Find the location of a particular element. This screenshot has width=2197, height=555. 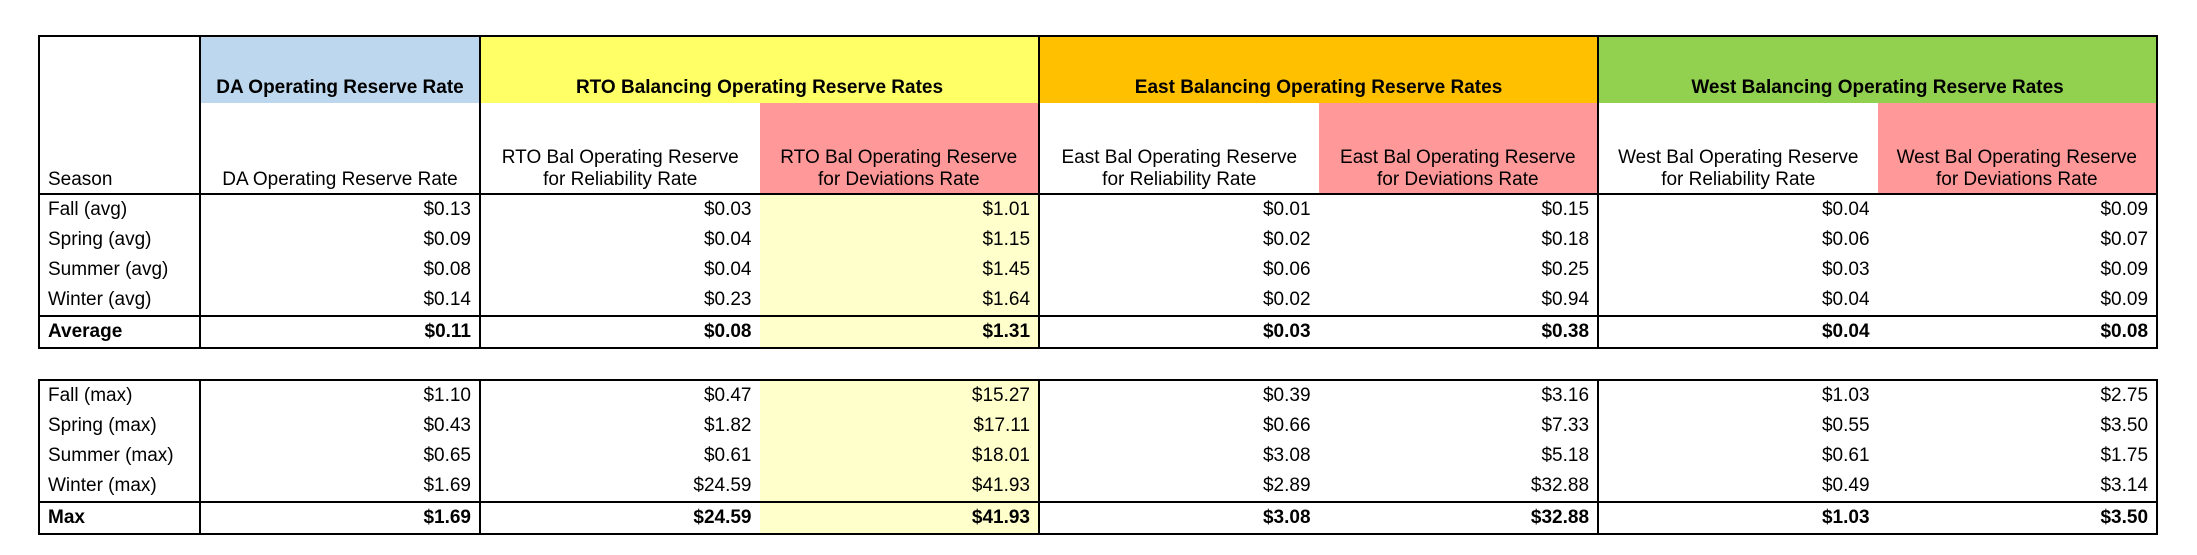

west-deviations-cell: $3.14 is located at coordinates (2018, 486).